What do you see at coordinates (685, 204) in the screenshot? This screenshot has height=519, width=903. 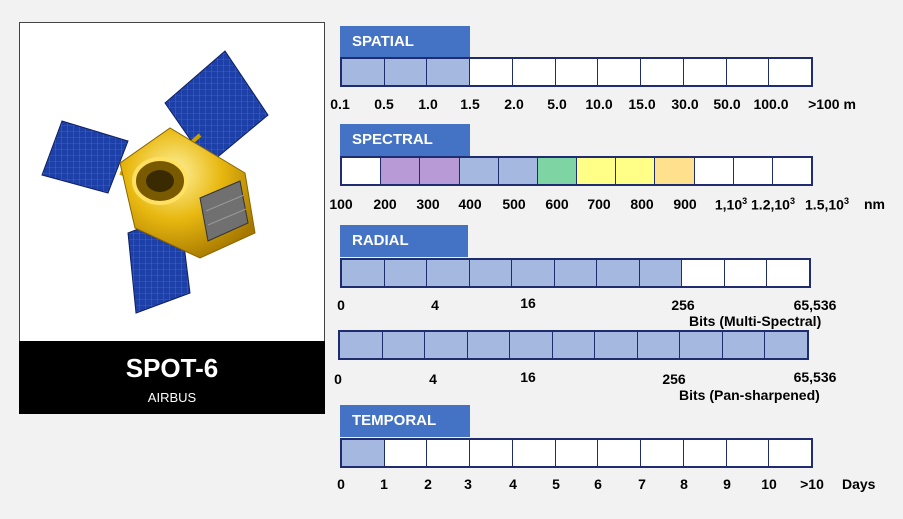 I see `tick-label: 900` at bounding box center [685, 204].